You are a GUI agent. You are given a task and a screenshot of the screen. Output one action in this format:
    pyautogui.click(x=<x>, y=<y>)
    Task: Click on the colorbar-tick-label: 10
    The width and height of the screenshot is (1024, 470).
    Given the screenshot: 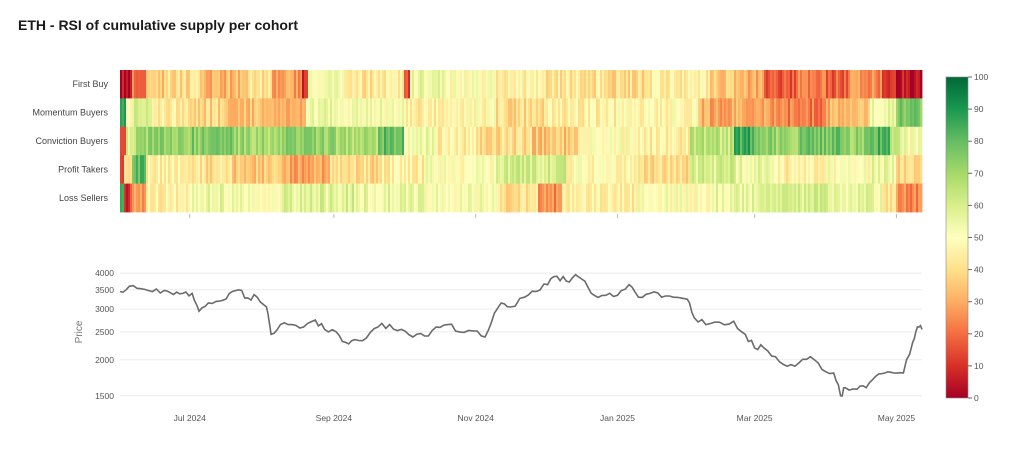 What is the action you would take?
    pyautogui.click(x=979, y=366)
    